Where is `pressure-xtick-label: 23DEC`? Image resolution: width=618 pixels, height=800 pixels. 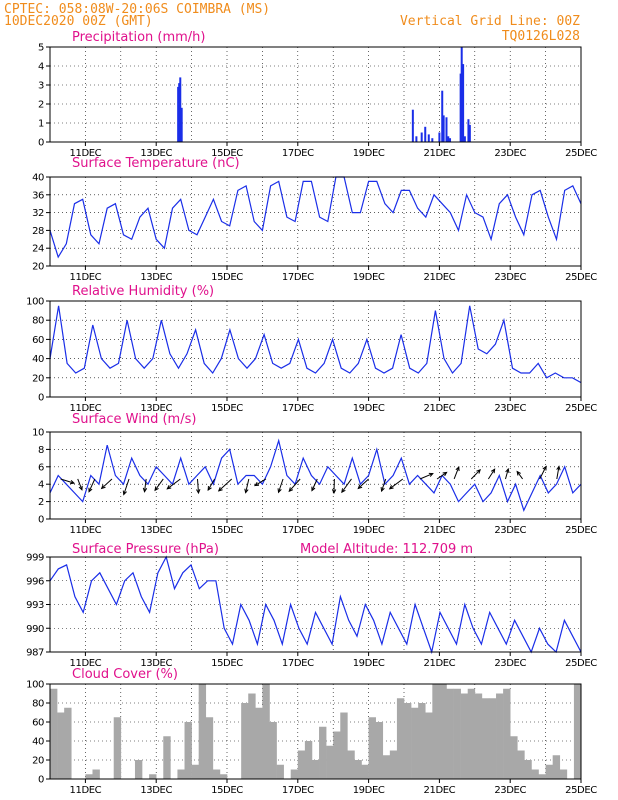
pressure-xtick-label: 23DEC is located at coordinates (510, 663).